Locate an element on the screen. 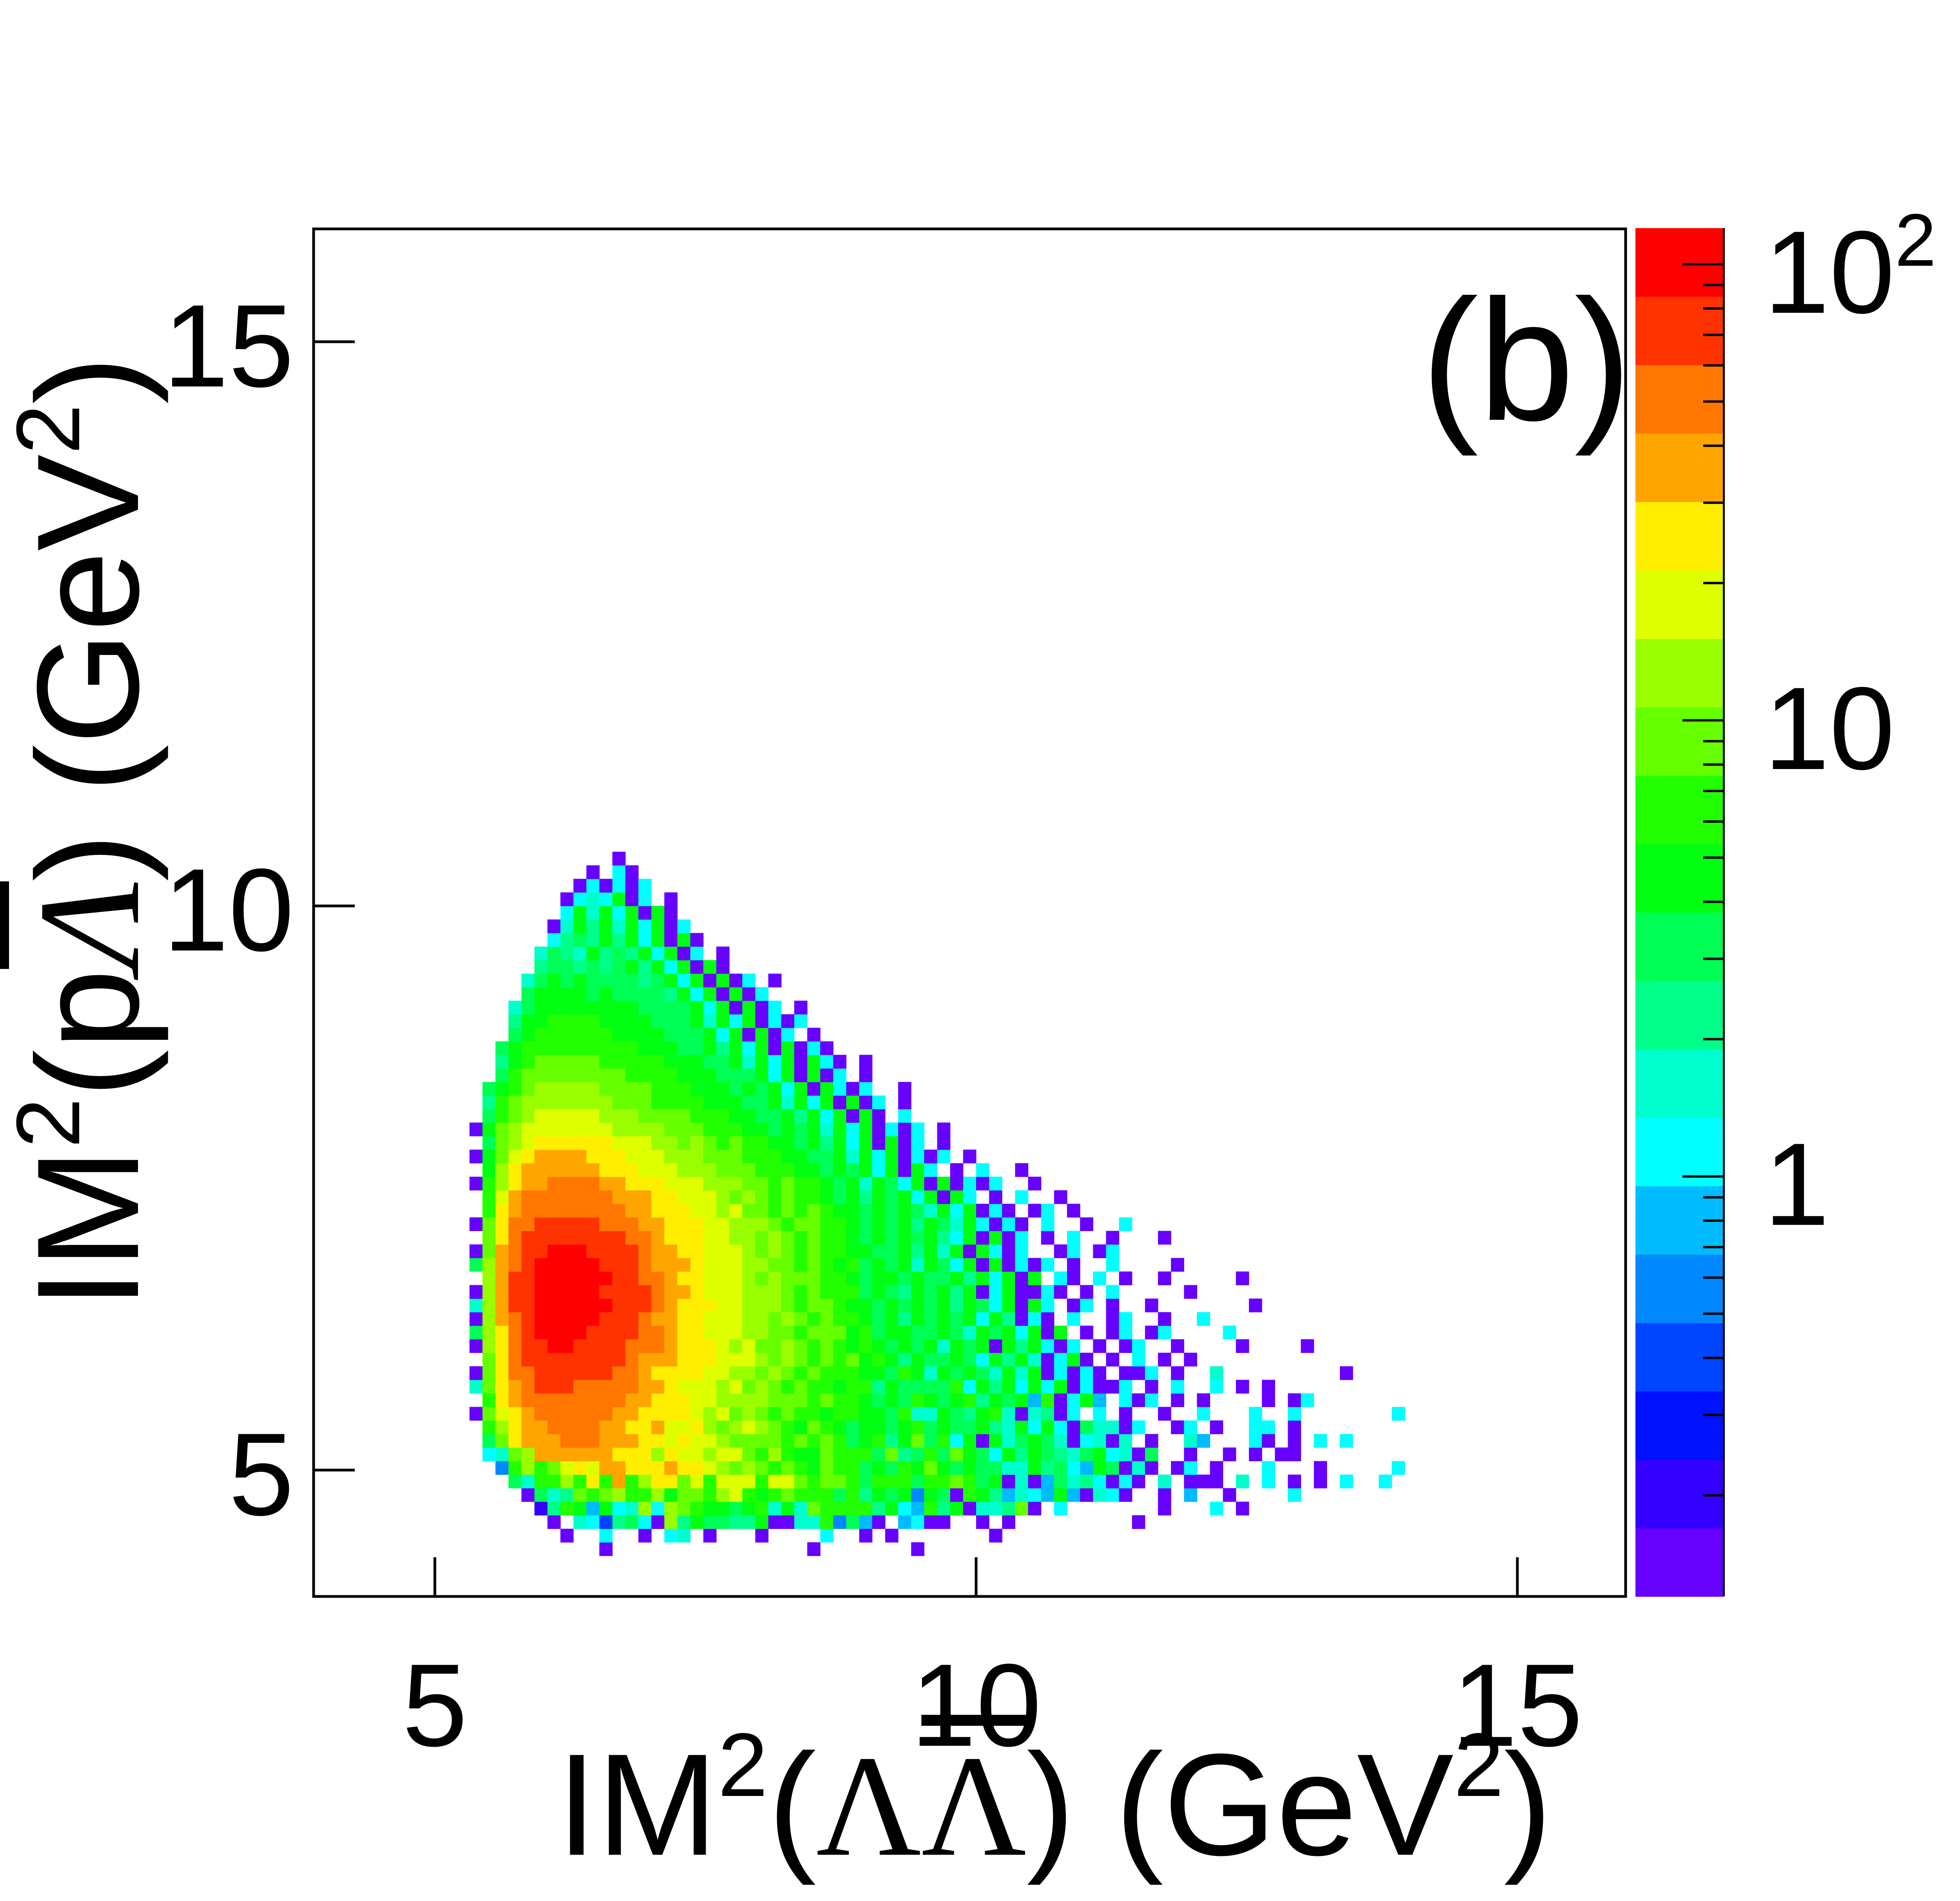 The width and height of the screenshot is (1960, 1901). x-title-unit-close: ) is located at coordinates (1528, 1805).